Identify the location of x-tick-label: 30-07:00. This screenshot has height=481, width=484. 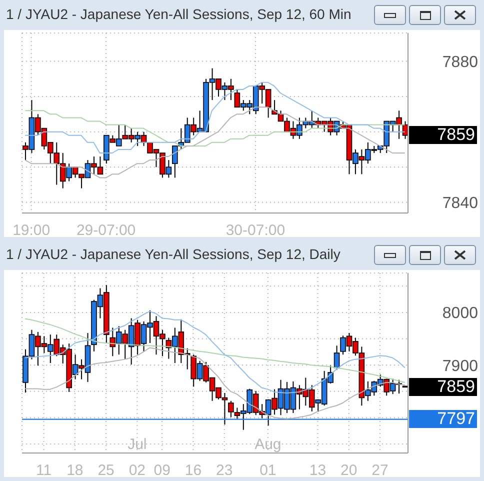
(256, 230).